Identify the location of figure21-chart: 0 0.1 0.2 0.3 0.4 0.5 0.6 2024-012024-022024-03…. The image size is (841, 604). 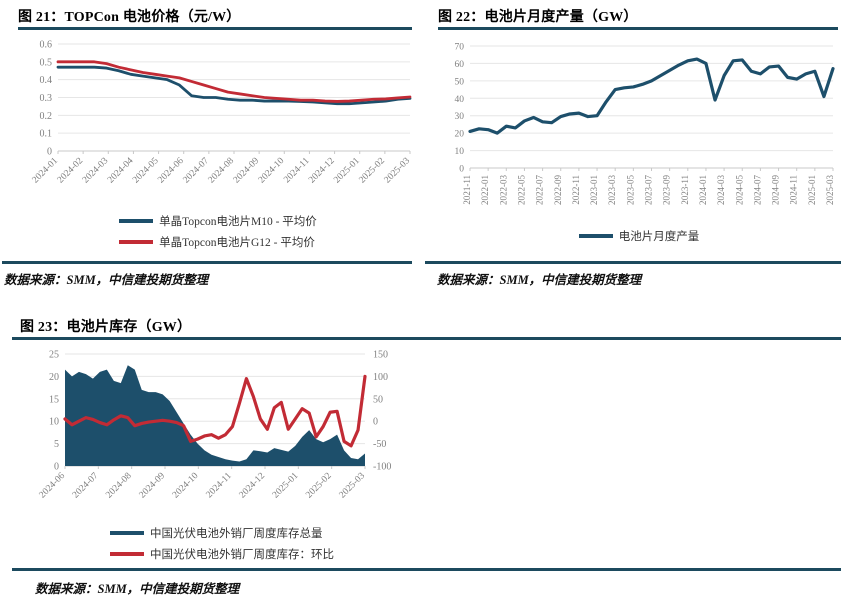
(222, 113).